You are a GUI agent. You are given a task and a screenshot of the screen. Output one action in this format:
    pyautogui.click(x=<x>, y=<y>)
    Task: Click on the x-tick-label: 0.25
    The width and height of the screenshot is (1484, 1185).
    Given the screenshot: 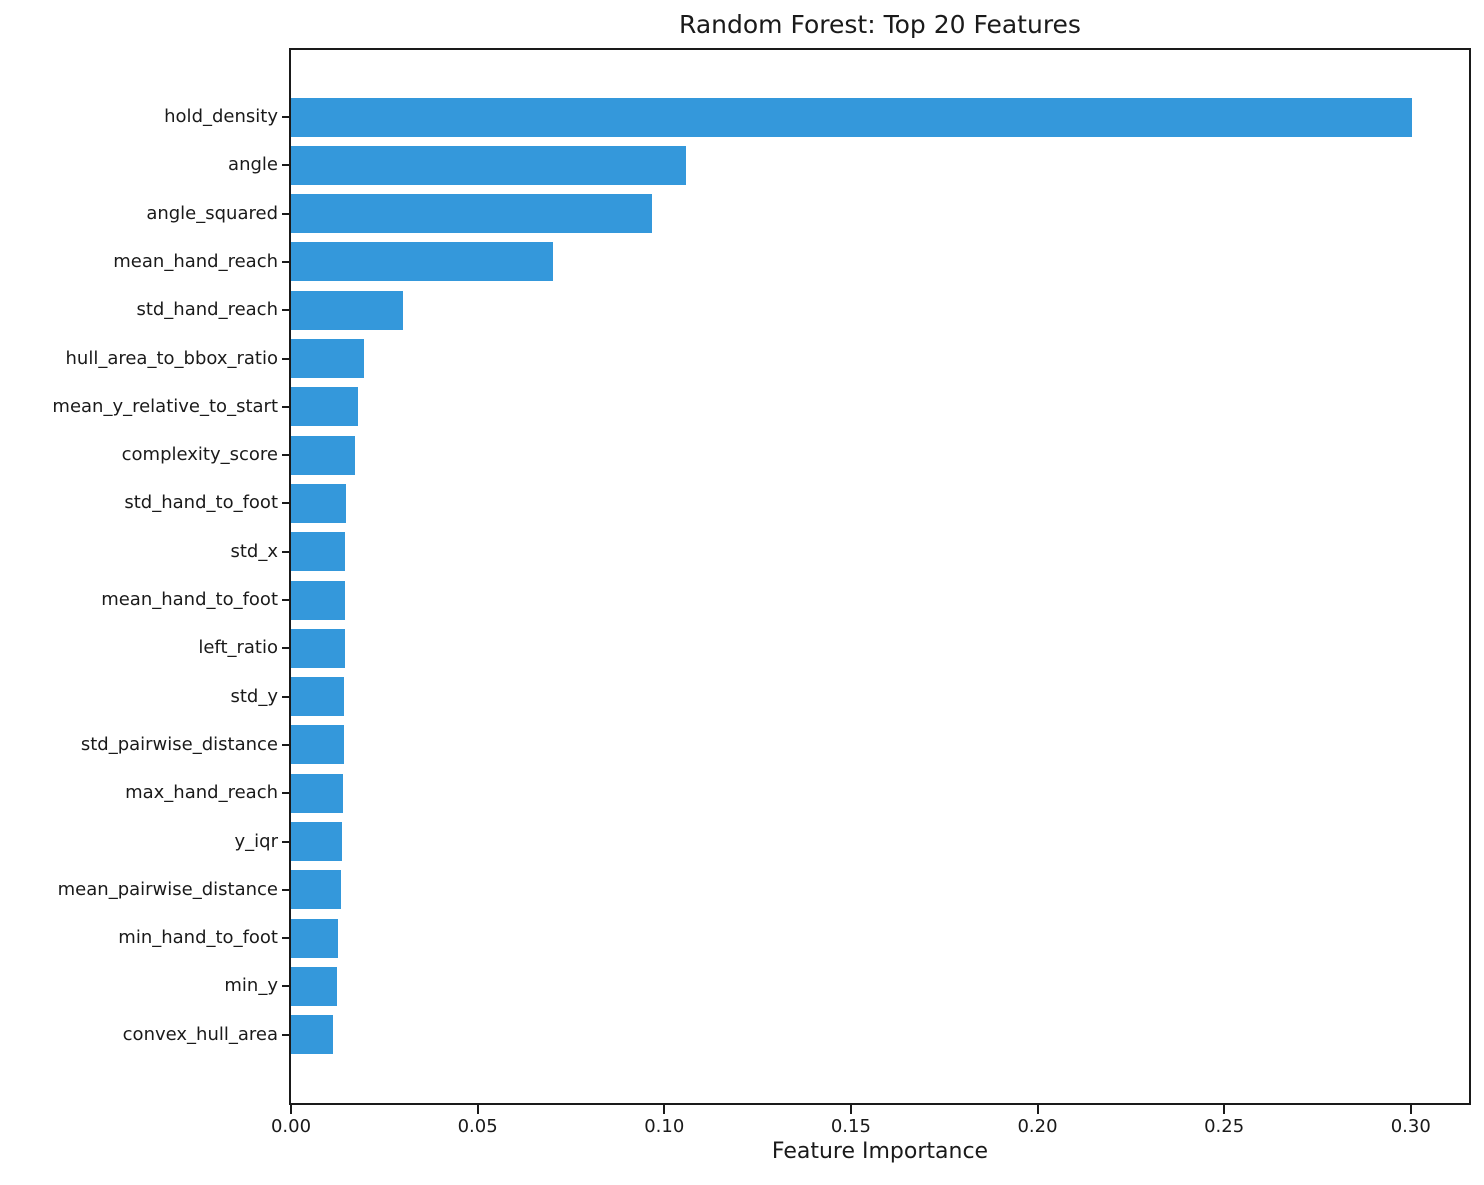 What is the action you would take?
    pyautogui.click(x=1224, y=1126)
    